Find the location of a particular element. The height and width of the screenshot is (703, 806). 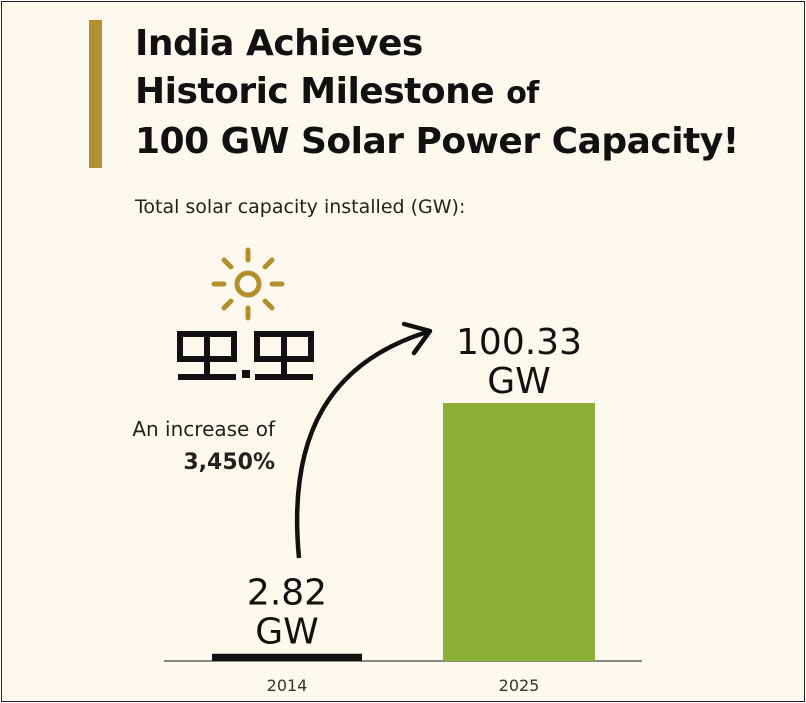

icon-group is located at coordinates (245, 313).